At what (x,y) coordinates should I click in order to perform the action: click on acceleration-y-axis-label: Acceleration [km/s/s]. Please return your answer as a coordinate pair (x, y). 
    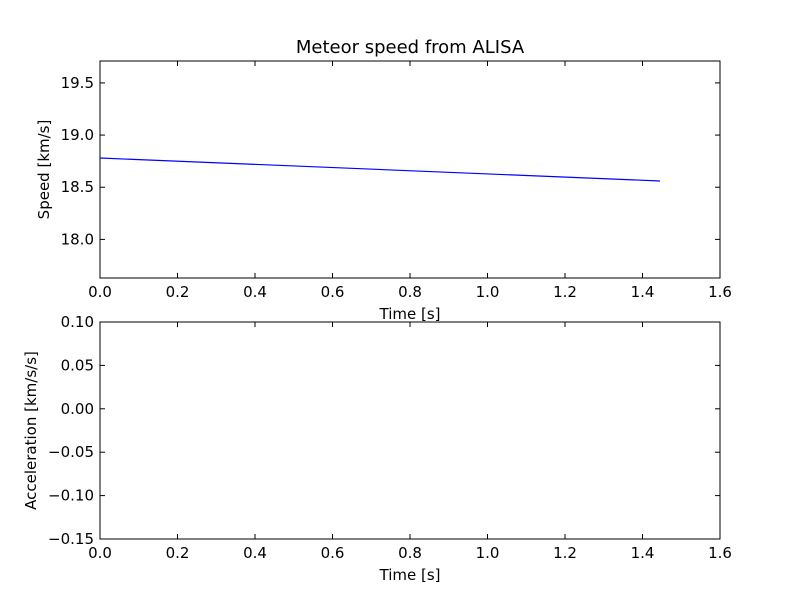
    Looking at the image, I should click on (31, 430).